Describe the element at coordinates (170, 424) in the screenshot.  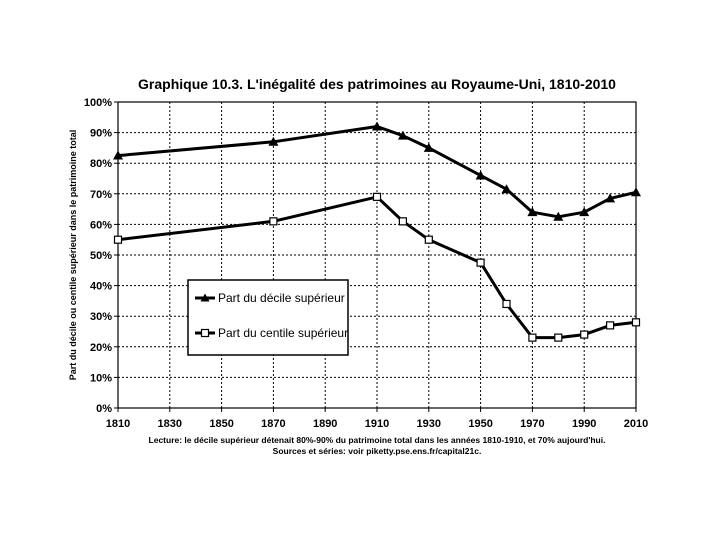
I see `x-tick-label: 1830` at that location.